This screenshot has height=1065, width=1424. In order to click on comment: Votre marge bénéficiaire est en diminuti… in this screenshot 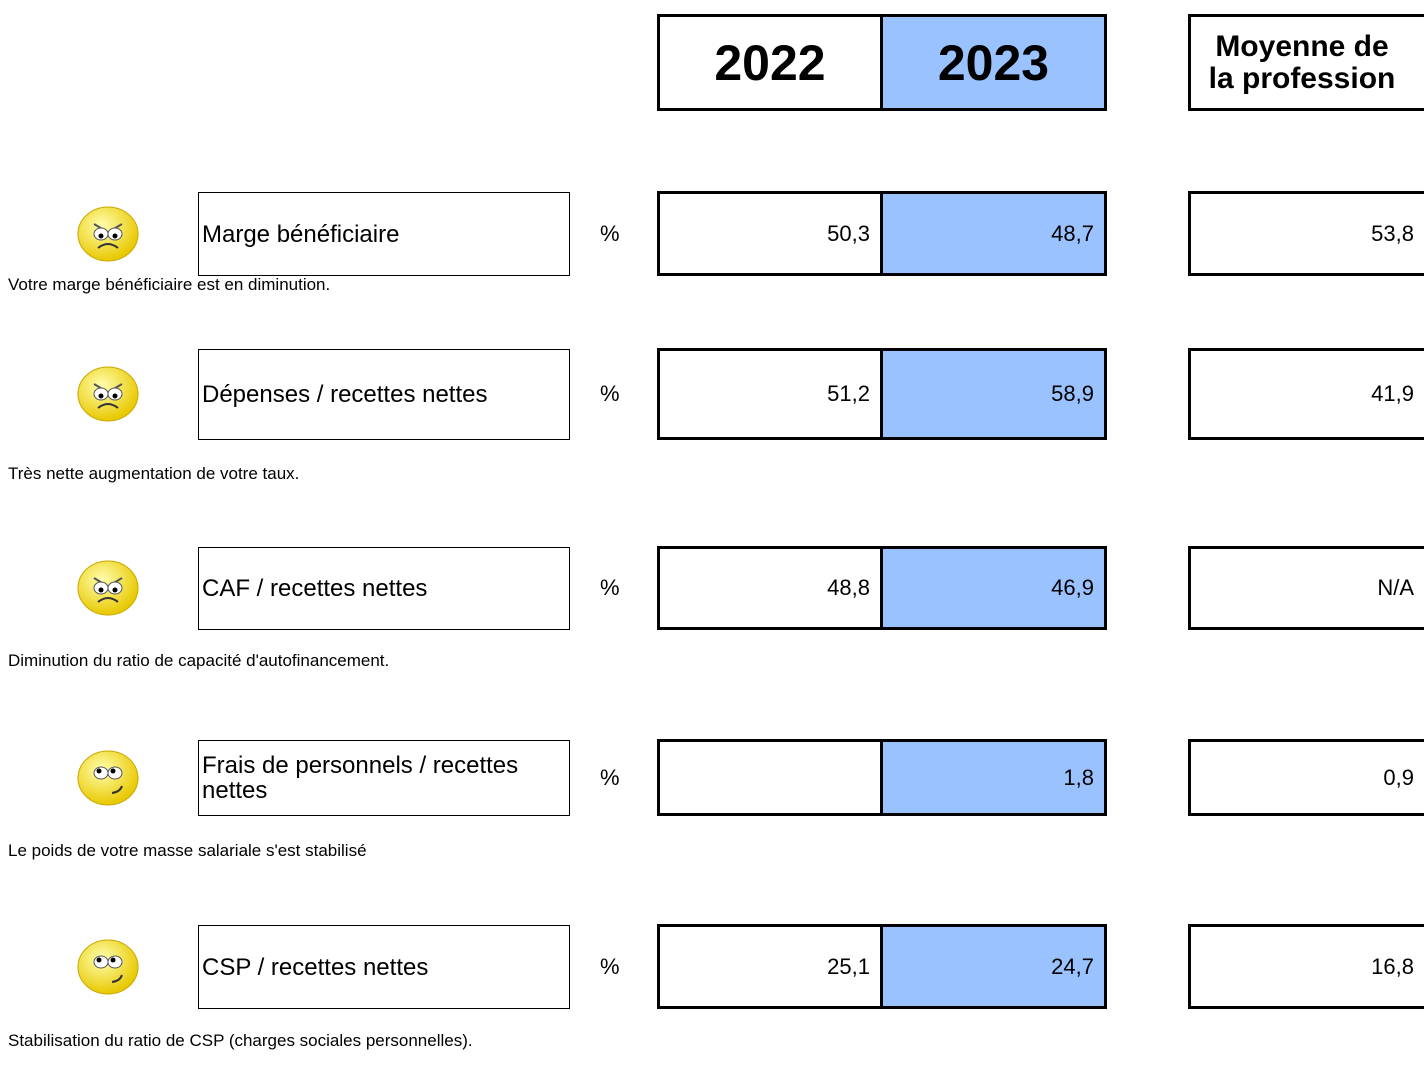, I will do `click(169, 284)`.